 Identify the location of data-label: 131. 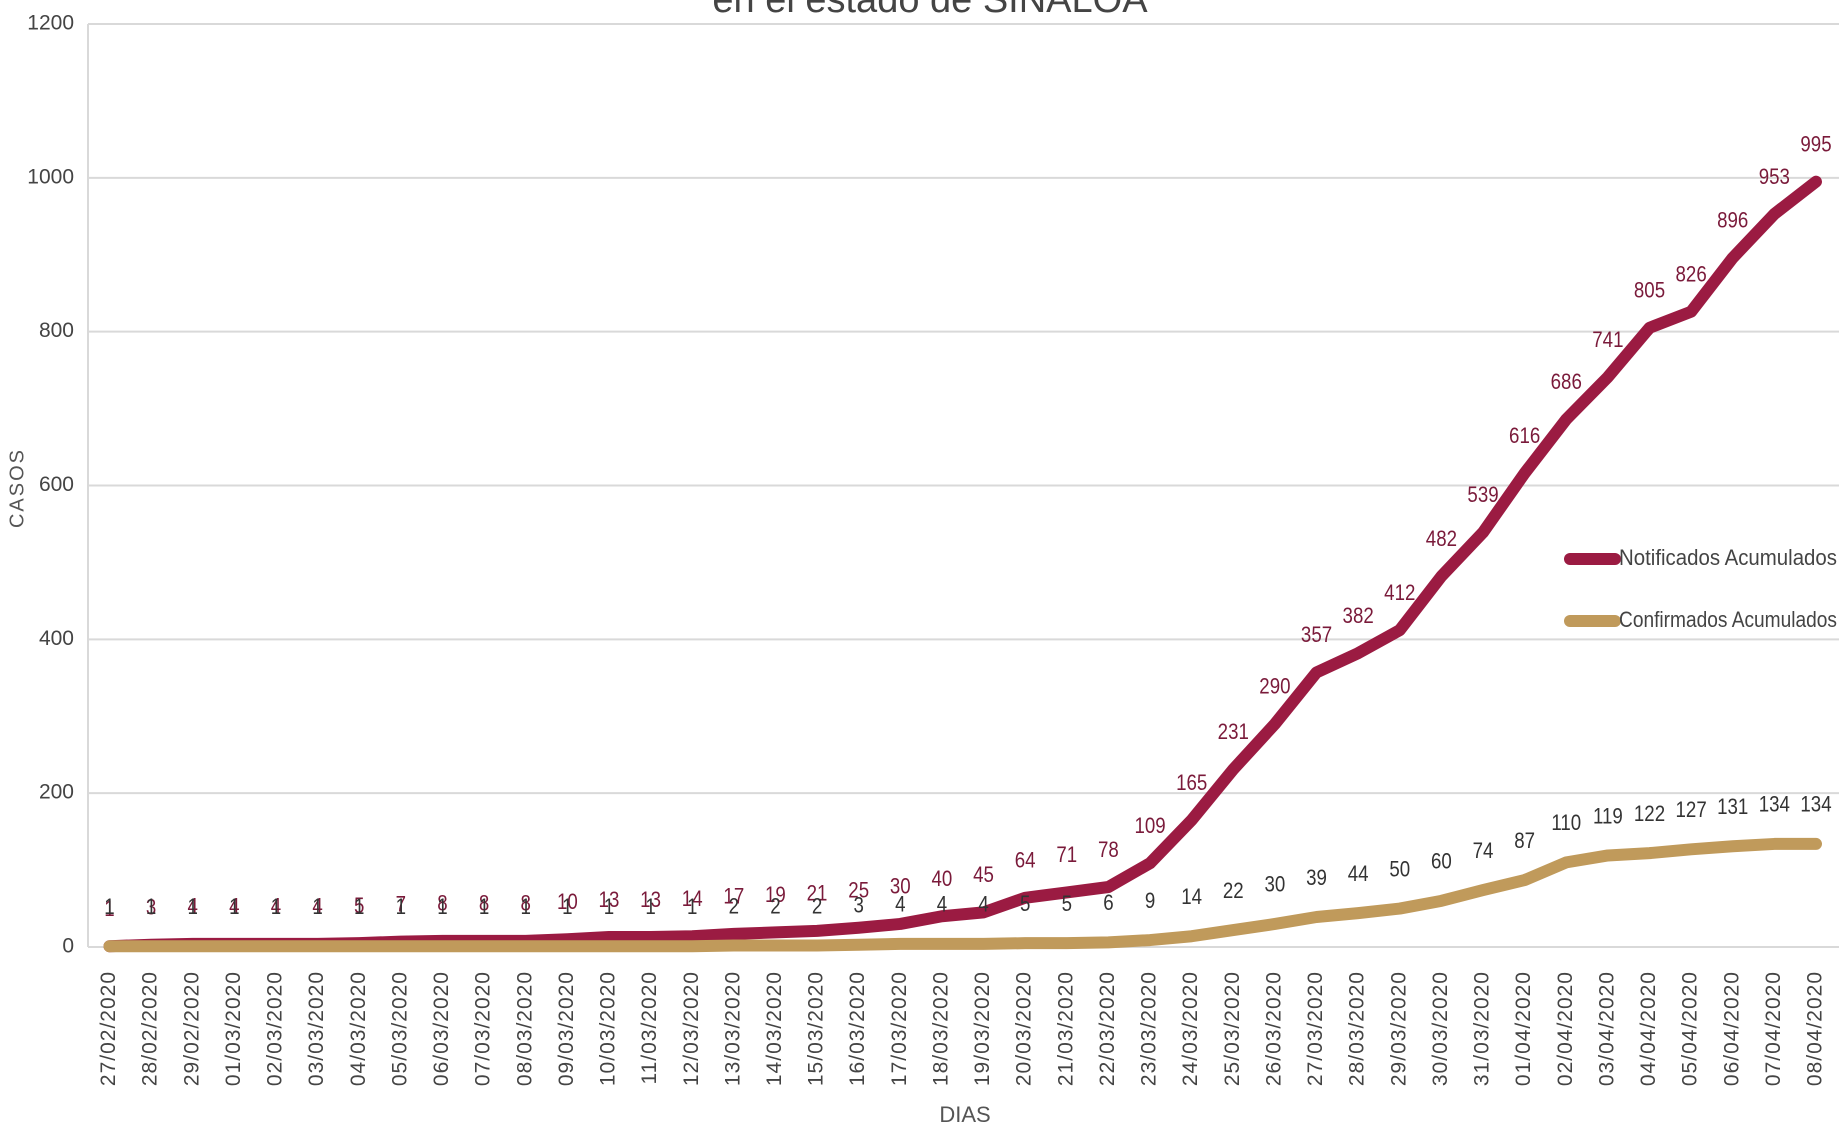
(1732, 808).